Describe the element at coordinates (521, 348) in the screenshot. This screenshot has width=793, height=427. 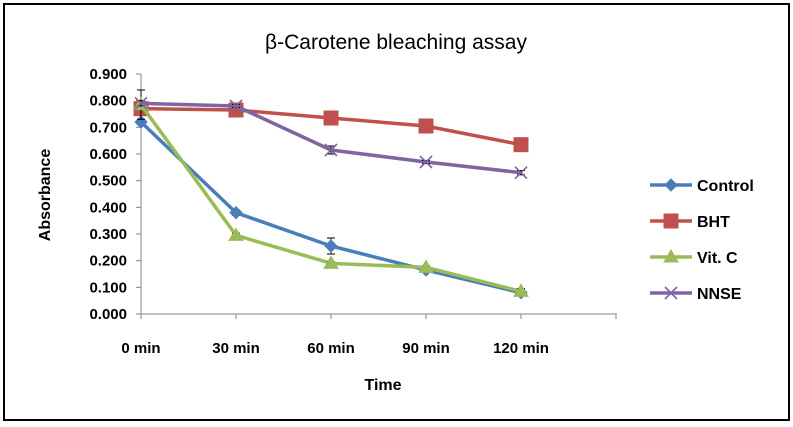
I see `x-tick-label: 120 min` at that location.